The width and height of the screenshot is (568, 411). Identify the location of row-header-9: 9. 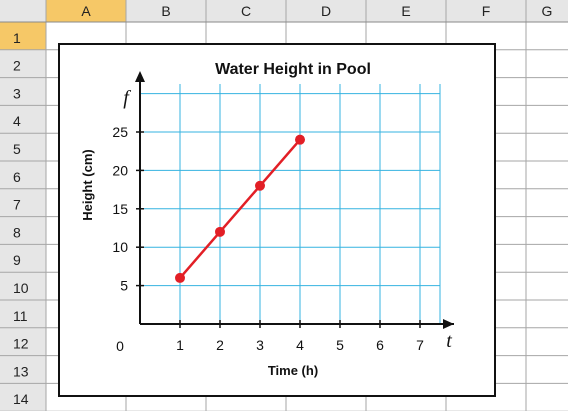
(17, 260).